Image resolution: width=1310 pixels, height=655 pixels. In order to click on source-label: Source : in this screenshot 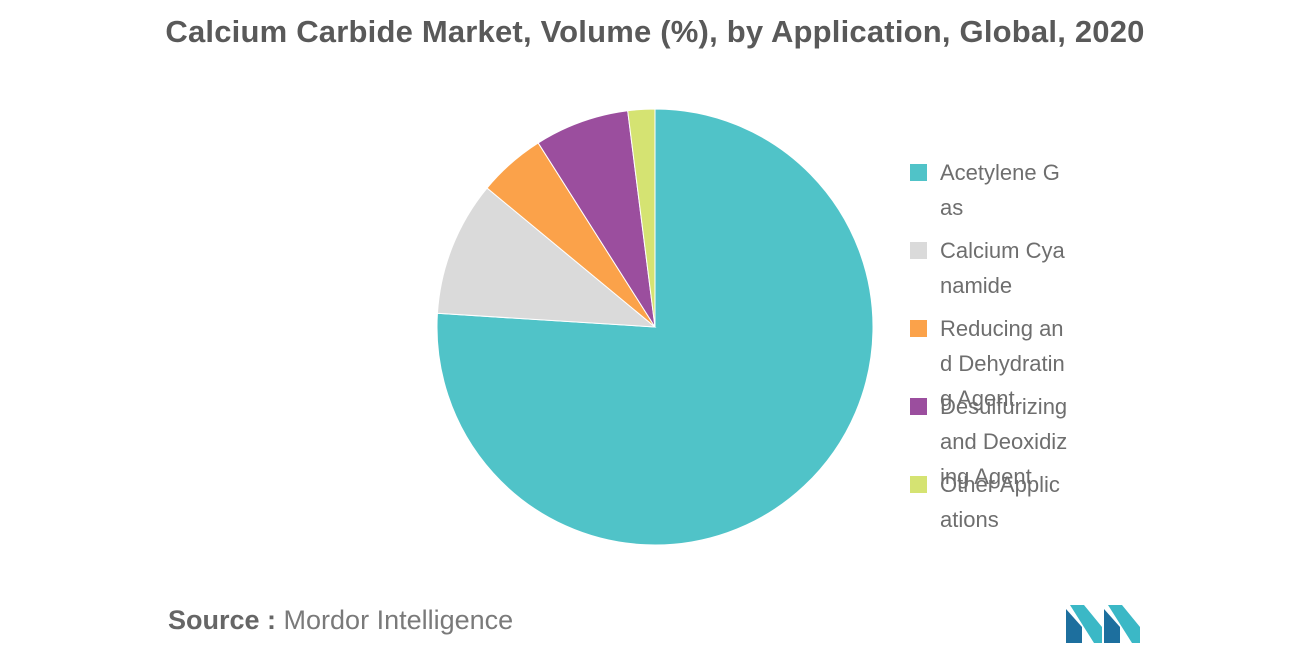, I will do `click(222, 620)`.